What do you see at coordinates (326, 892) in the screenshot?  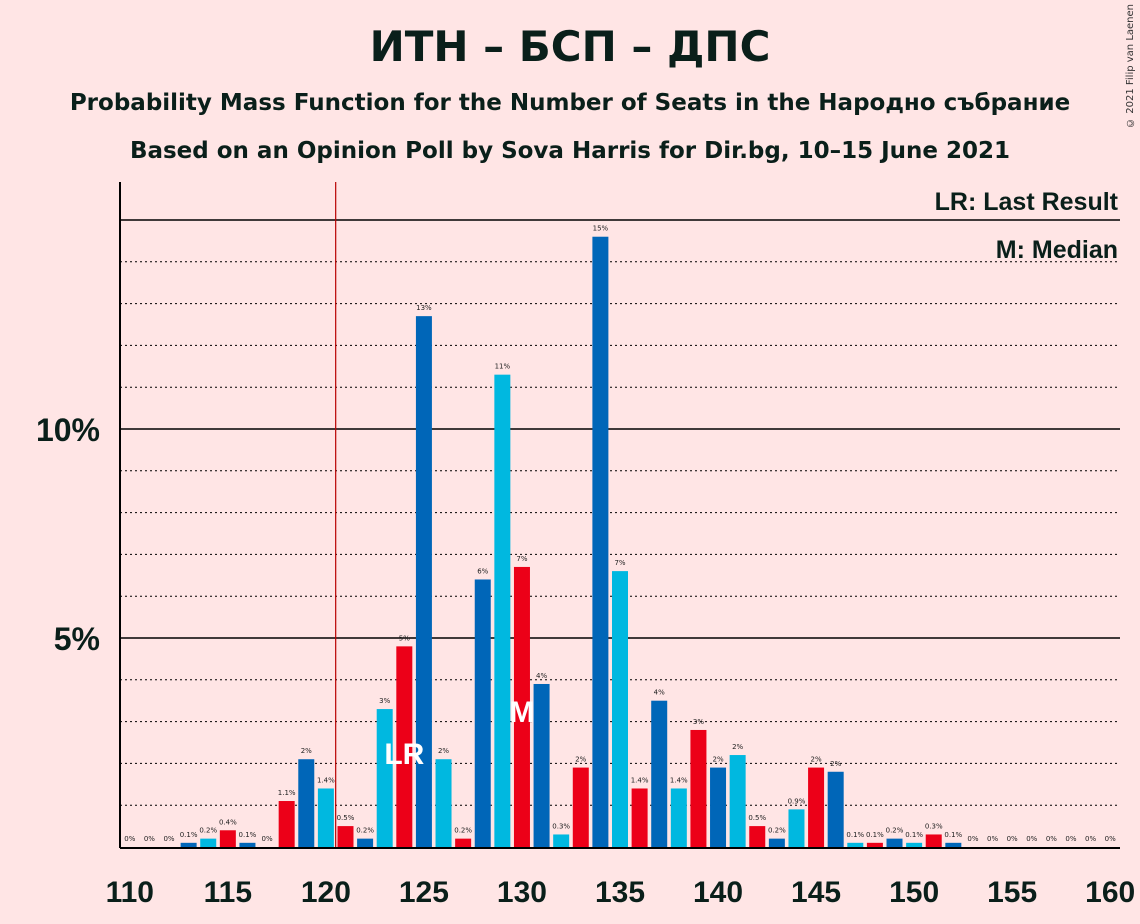 I see `x-tick-label: 120` at bounding box center [326, 892].